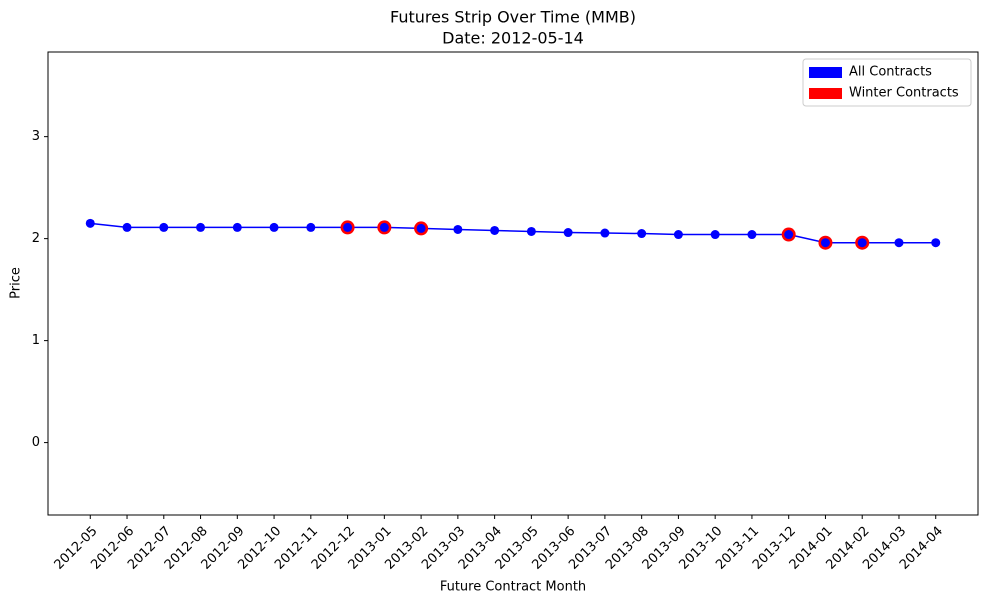 The image size is (988, 605). Describe the element at coordinates (36, 340) in the screenshot. I see `y-tick-label: 1` at that location.